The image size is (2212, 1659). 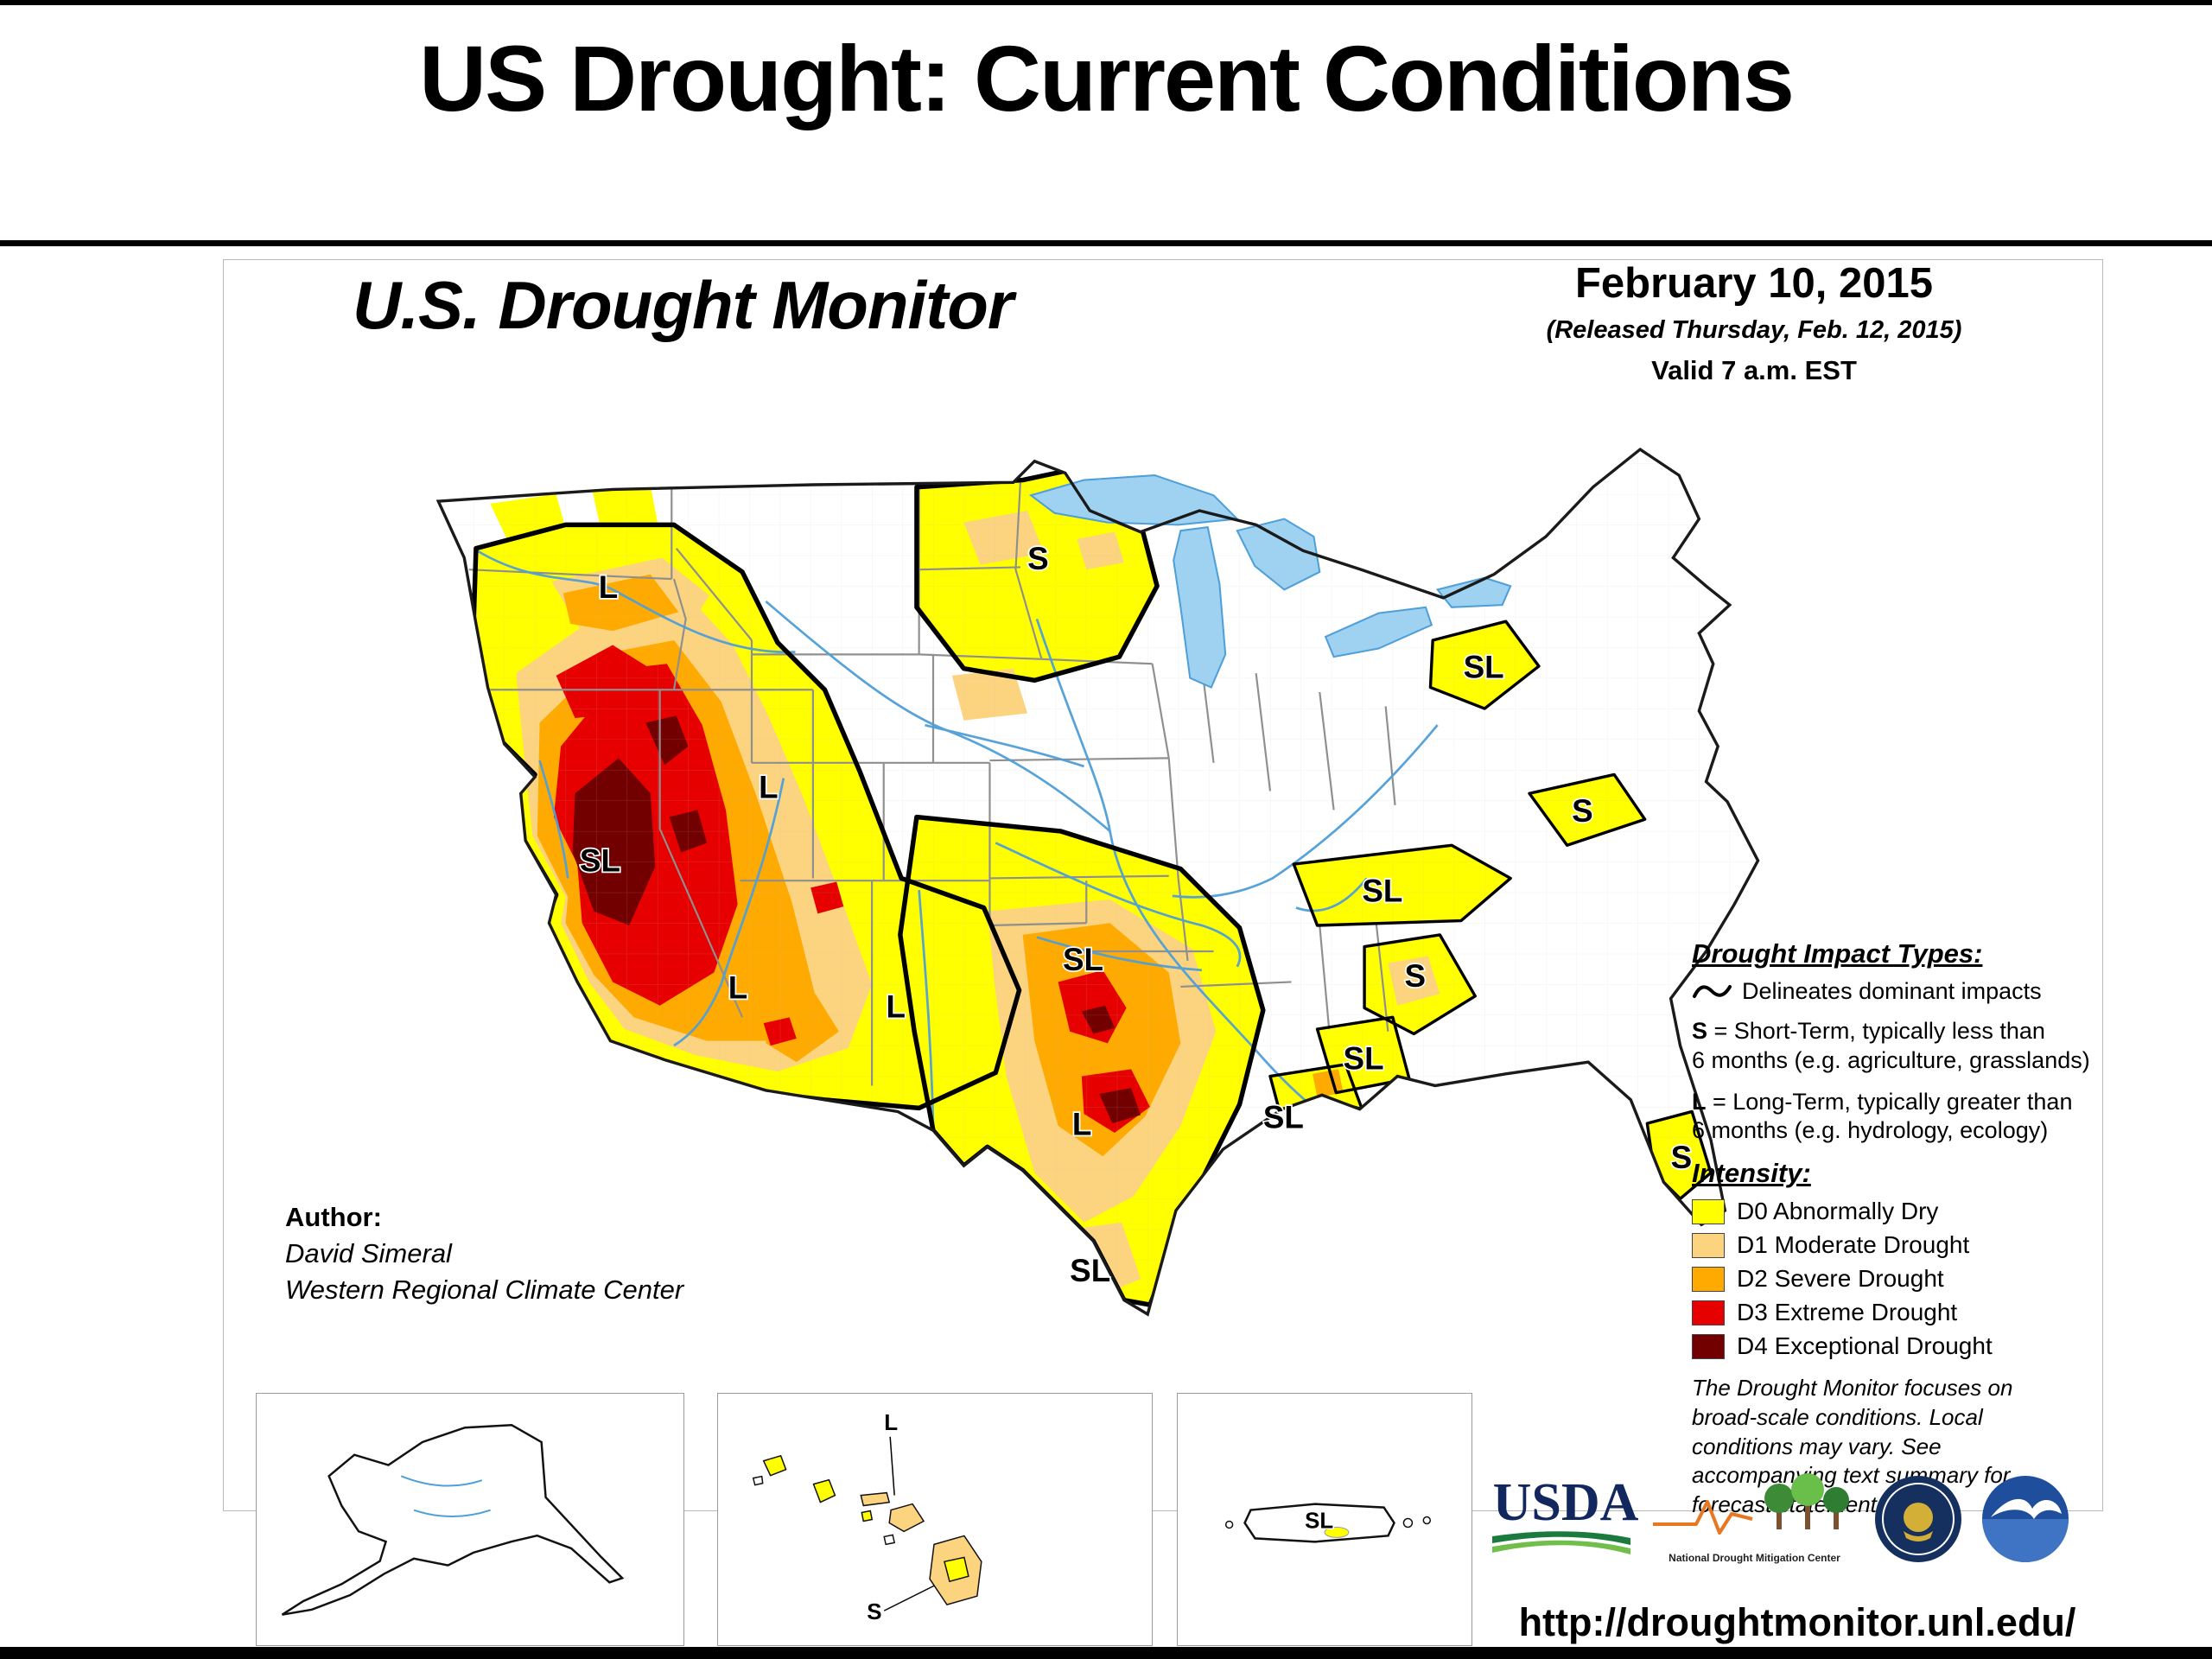 What do you see at coordinates (1364, 1058) in the screenshot?
I see `map-label-alabama: SL` at bounding box center [1364, 1058].